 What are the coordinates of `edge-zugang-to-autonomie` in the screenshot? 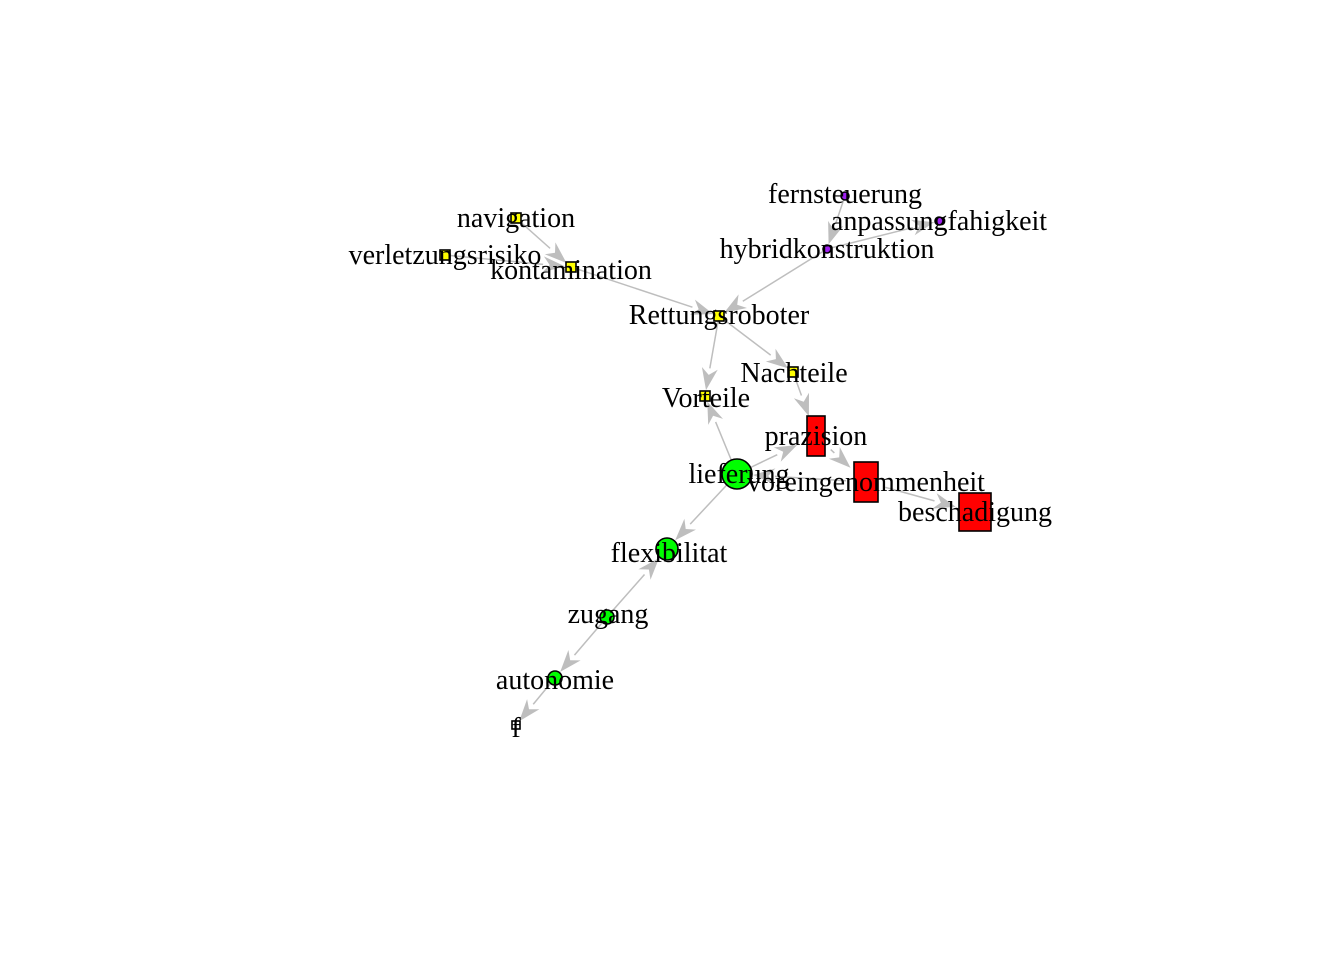 It's located at (588, 638).